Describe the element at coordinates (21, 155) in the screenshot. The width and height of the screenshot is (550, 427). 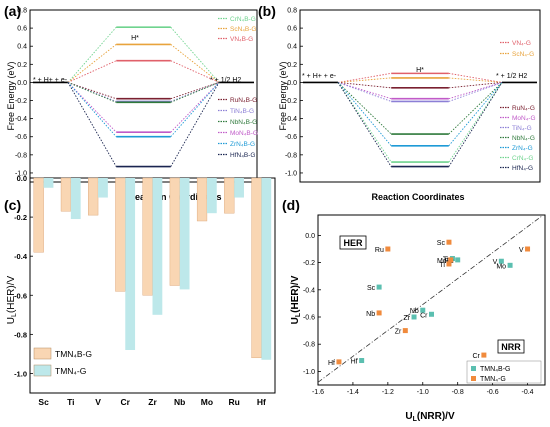
I see `pa-ytick-label: -0.8` at that location.